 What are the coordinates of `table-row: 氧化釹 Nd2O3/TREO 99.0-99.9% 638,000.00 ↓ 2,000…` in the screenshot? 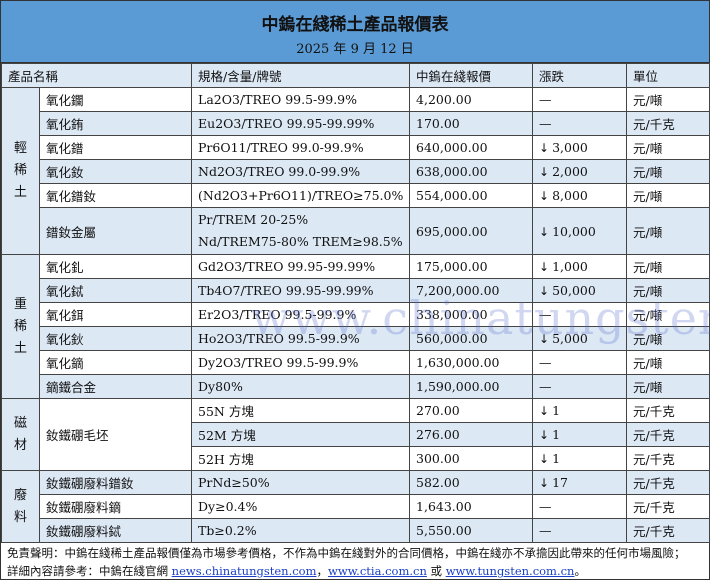 It's located at (356, 171).